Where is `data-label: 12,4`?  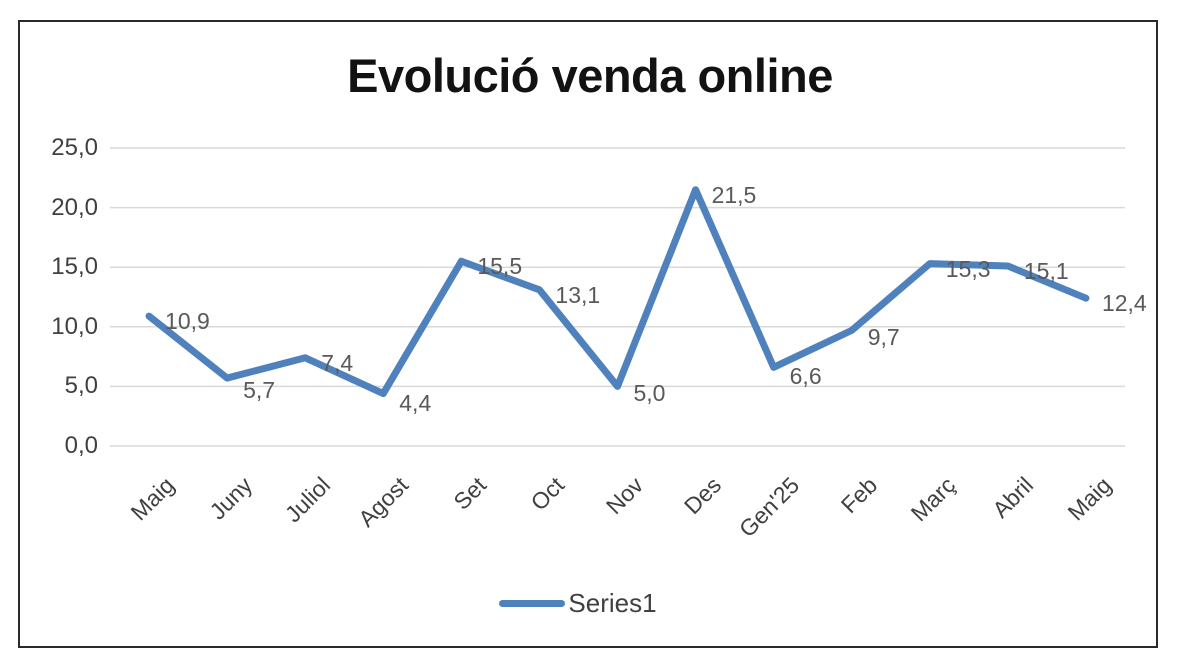
data-label: 12,4 is located at coordinates (1124, 303).